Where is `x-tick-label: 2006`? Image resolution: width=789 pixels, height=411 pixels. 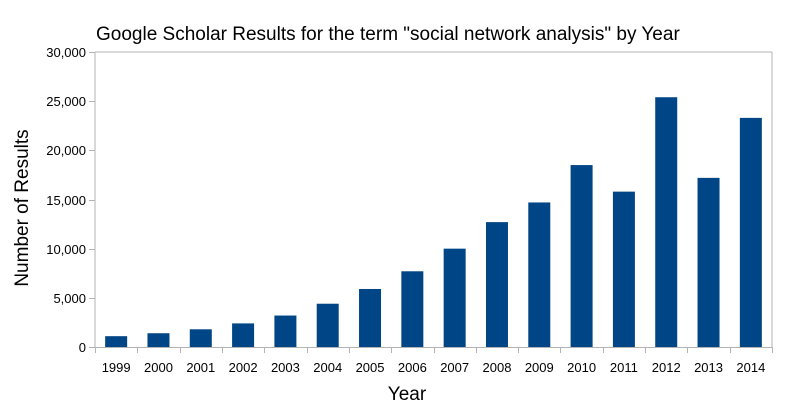 x-tick-label: 2006 is located at coordinates (412, 367).